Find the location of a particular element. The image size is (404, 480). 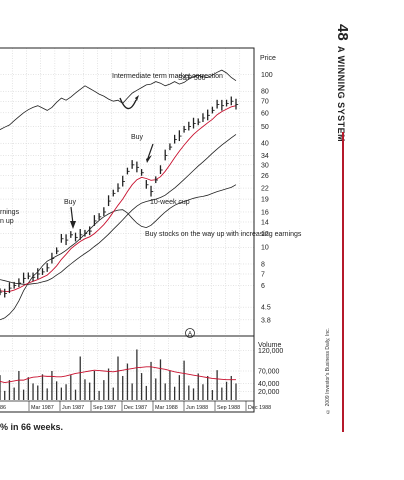

price-tick-label: 3.8 is located at coordinates (266, 320).